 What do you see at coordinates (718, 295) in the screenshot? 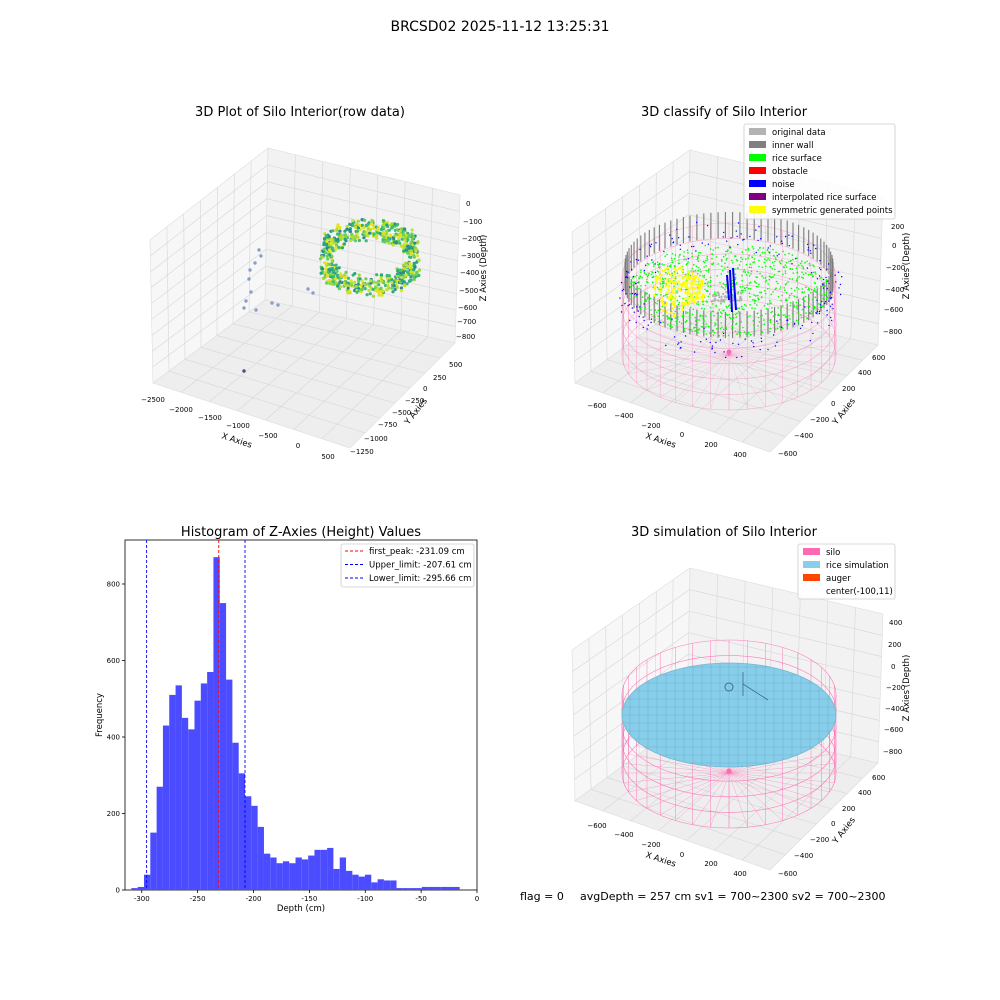
I see `original-point` at bounding box center [718, 295].